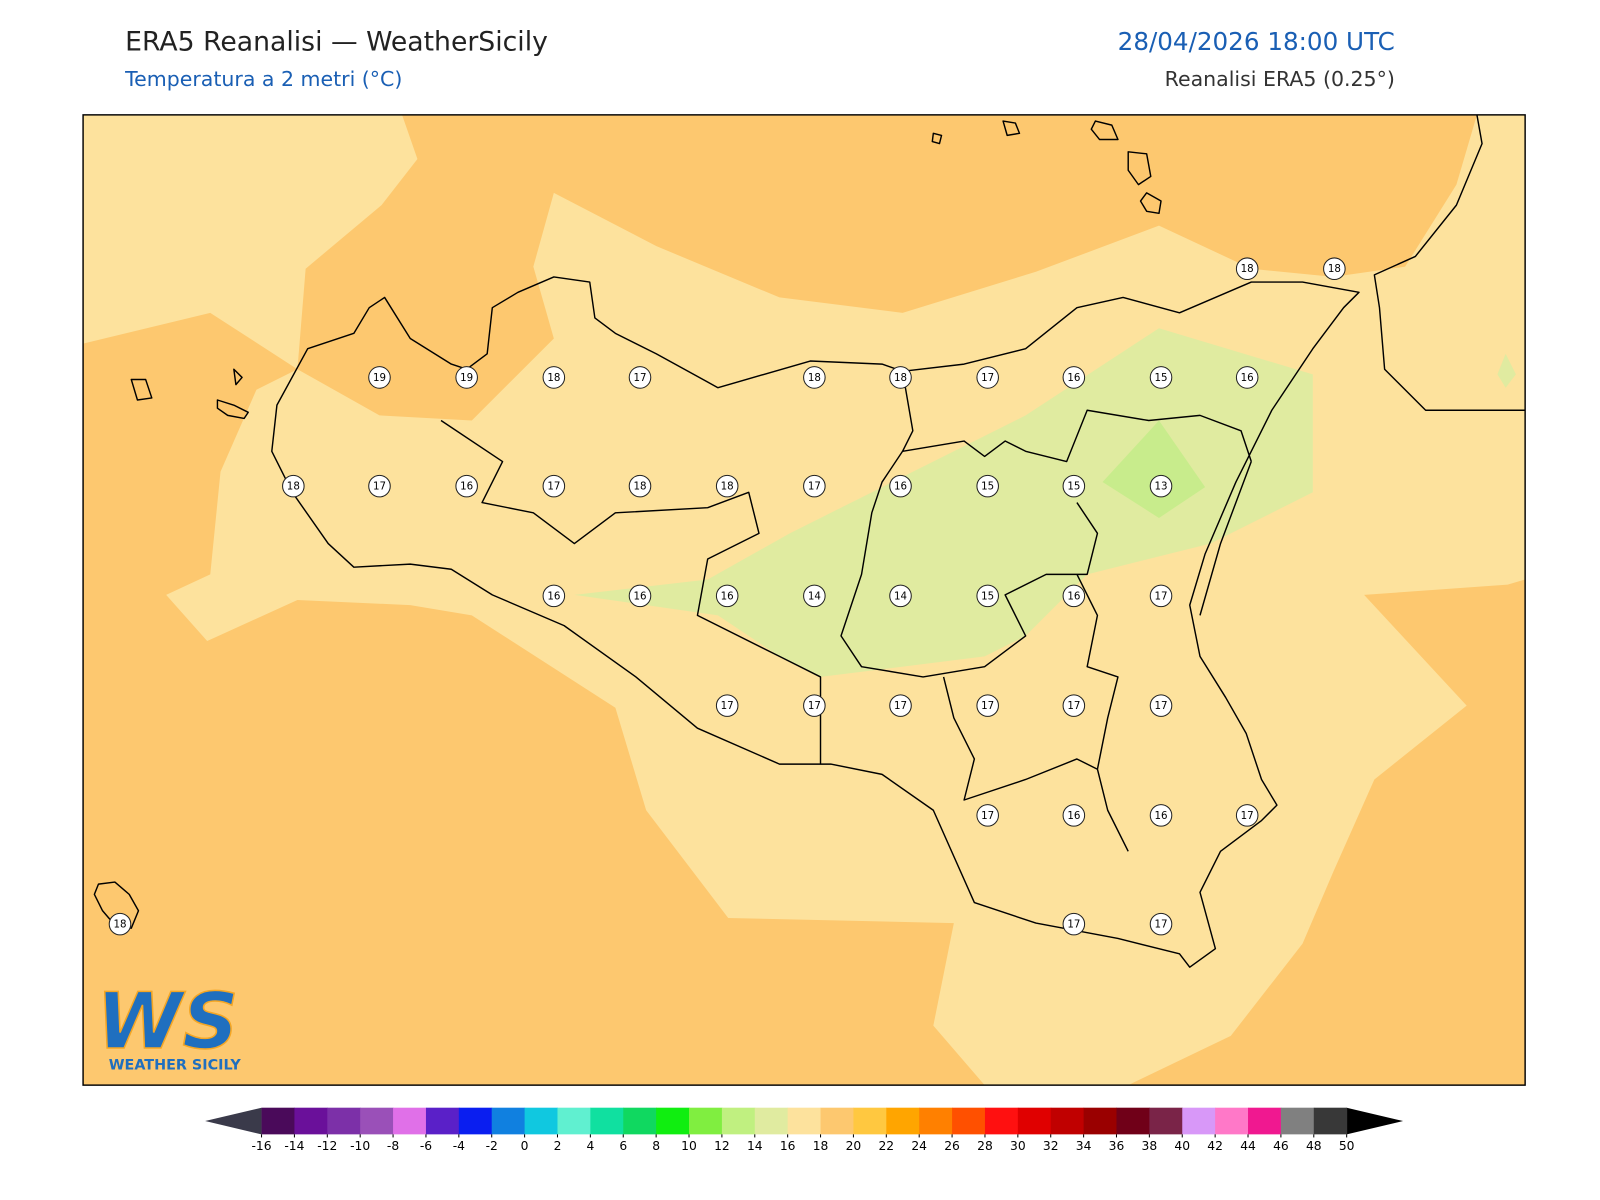 This screenshot has width=1600, height=1200. I want to click on colorbar-tick-label: 42, so click(1215, 1146).